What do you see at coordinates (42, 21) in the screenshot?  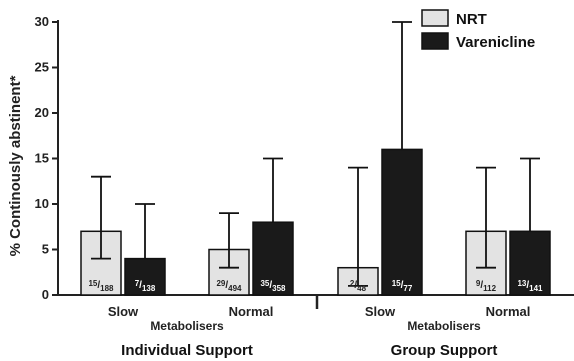 I see `y-tick-label: 30` at bounding box center [42, 21].